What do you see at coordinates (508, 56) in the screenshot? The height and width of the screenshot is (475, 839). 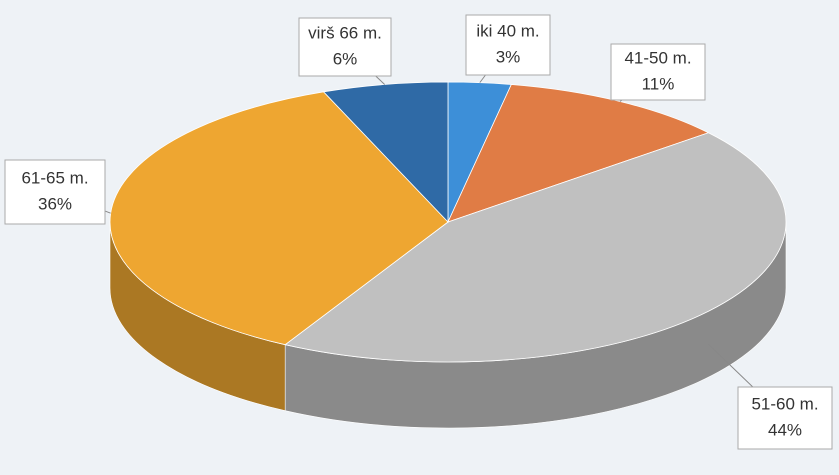 I see `value-label: 3%` at bounding box center [508, 56].